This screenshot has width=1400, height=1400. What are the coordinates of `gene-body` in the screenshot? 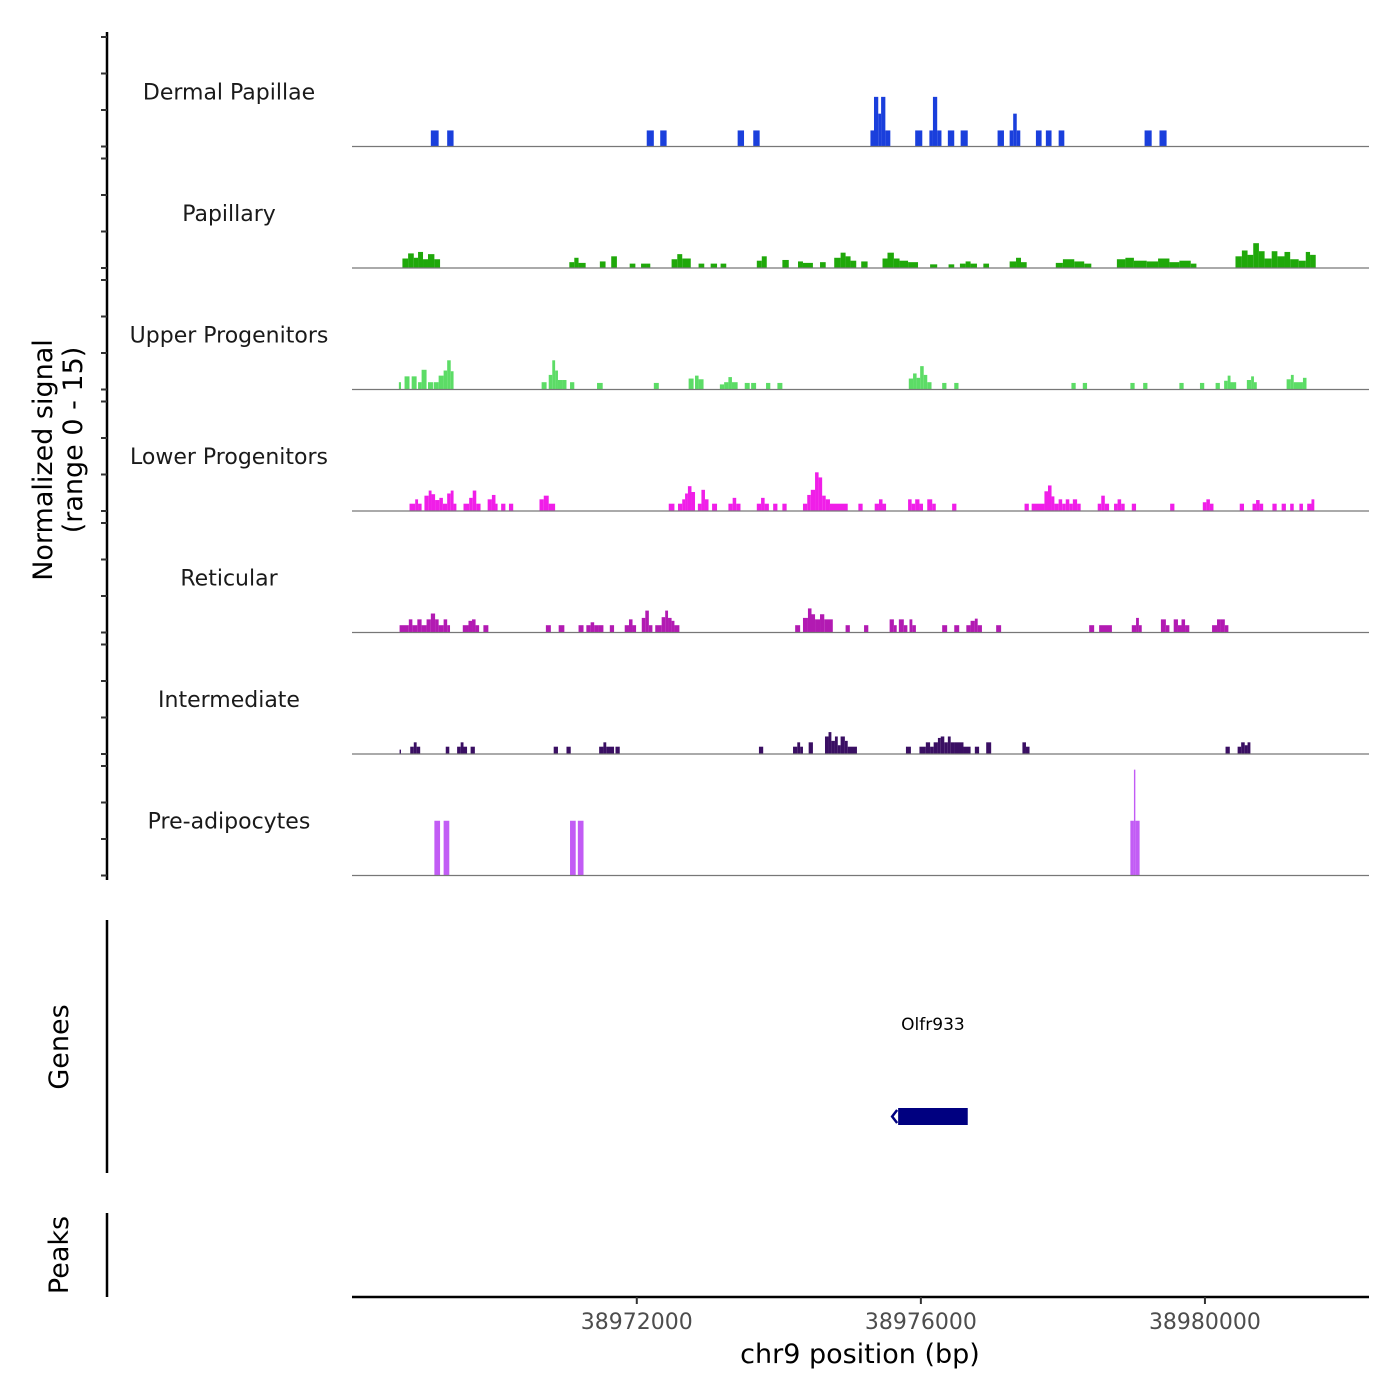 It's located at (933, 1116).